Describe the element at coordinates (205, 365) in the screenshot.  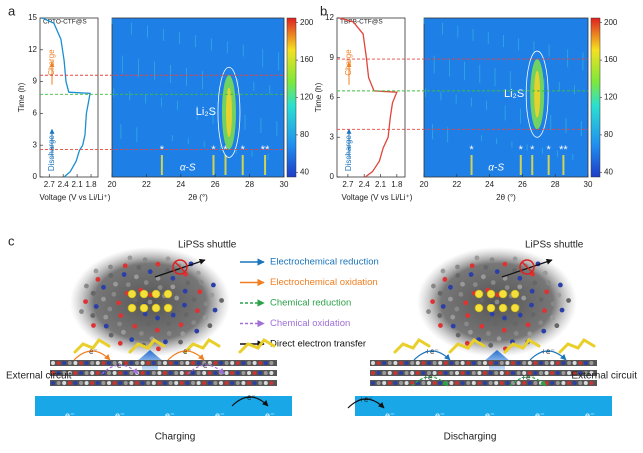
I see `electron-label: -e⁻` at that location.